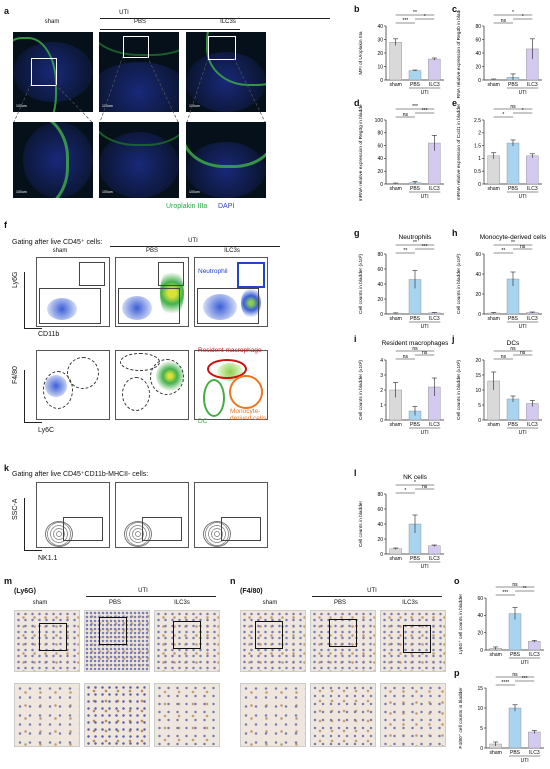 The image size is (550, 769). I want to click on gating-title-f: Gating after live CD45⁺ cells:, so click(57, 242).